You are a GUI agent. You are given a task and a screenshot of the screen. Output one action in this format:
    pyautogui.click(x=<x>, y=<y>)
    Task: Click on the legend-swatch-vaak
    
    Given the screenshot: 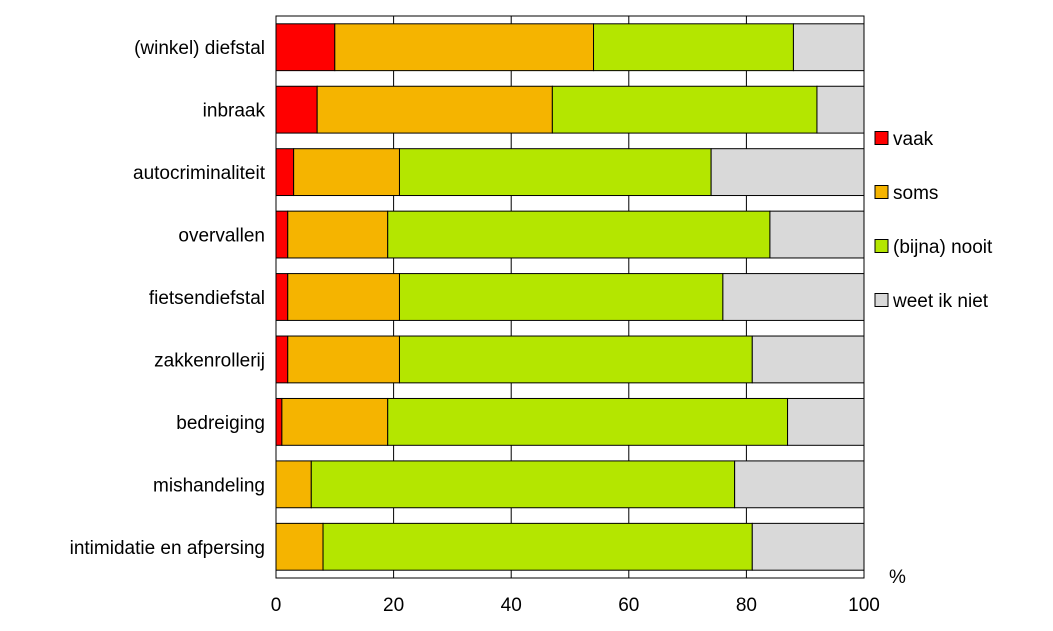 What is the action you would take?
    pyautogui.click(x=881, y=138)
    